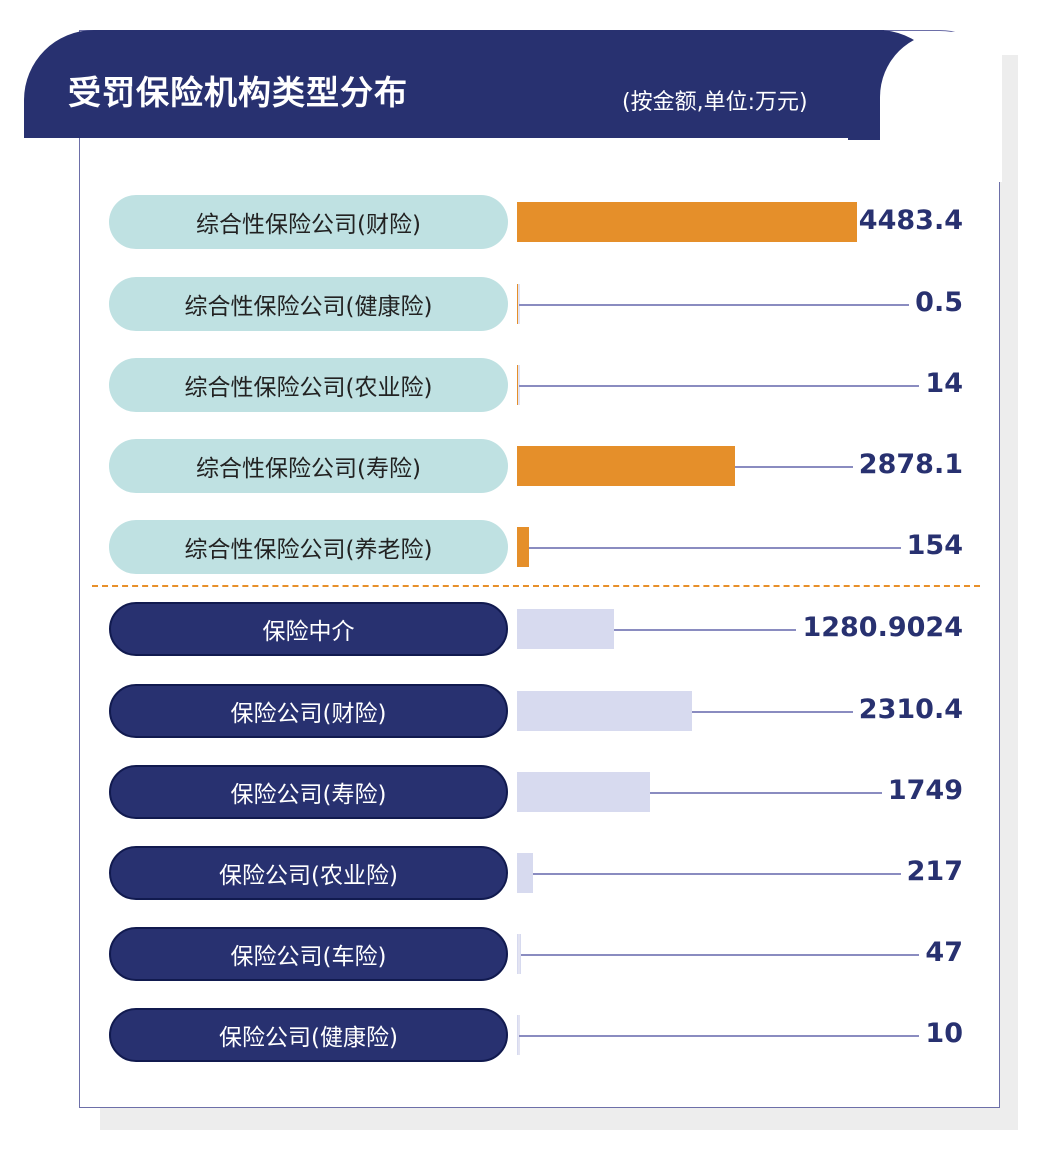 Image resolution: width=1039 pixels, height=1176 pixels. I want to click on value-label: 10, so click(944, 1033).